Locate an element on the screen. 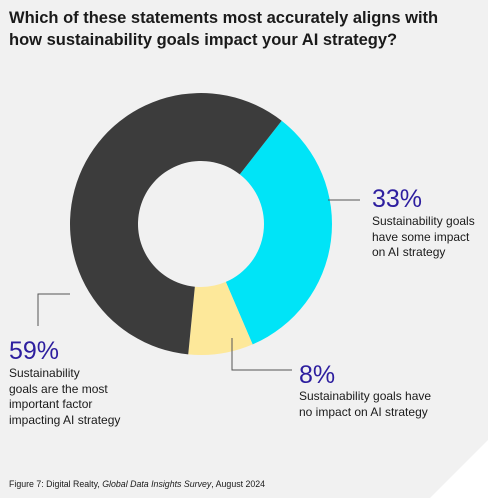 The image size is (488, 498). corner-accent is located at coordinates (459, 469).